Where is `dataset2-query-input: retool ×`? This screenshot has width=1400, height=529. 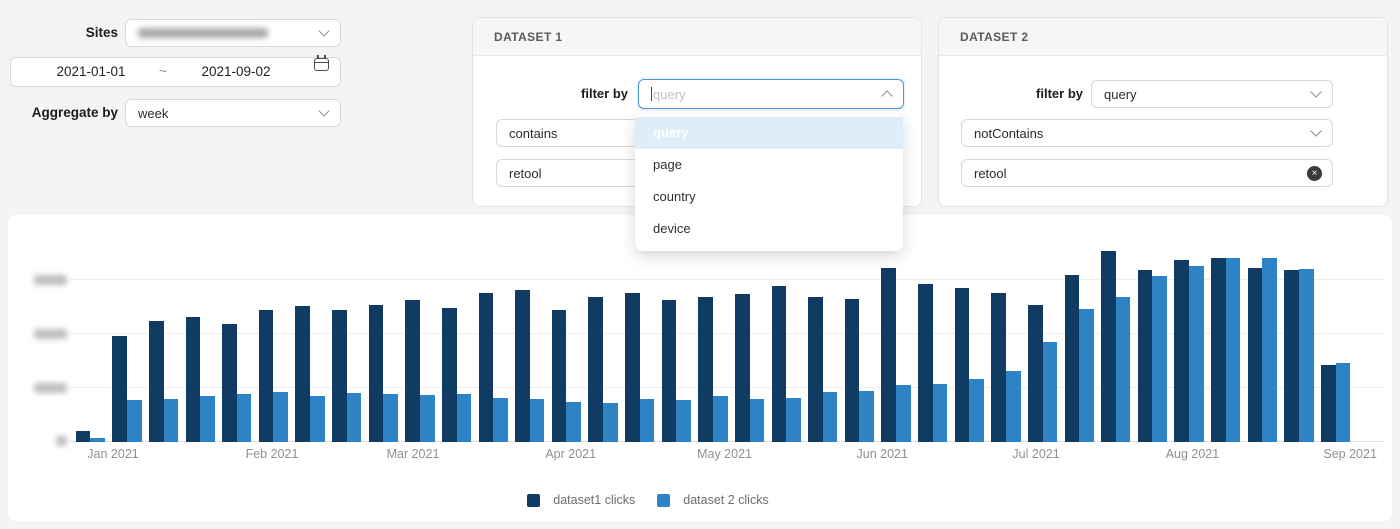
dataset2-query-input: retool × is located at coordinates (1147, 173).